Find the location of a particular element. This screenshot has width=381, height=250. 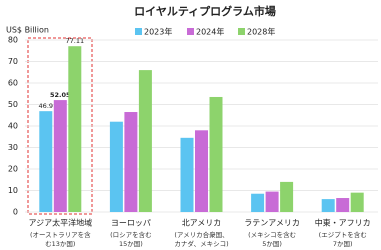

legend-label: 2028年 is located at coordinates (261, 32).